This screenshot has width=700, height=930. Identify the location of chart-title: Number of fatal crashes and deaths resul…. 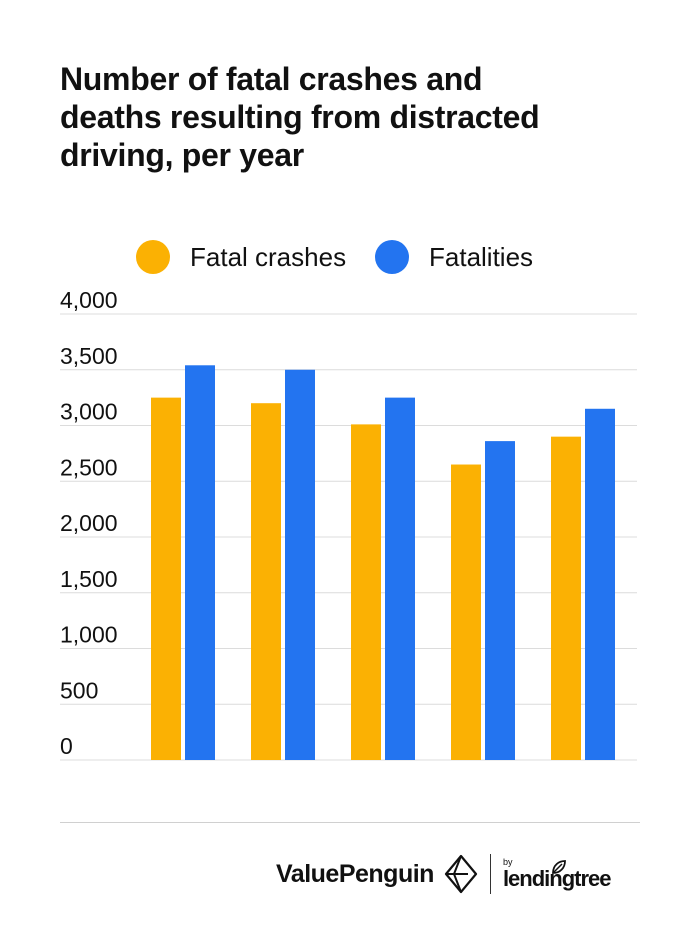
(350, 117).